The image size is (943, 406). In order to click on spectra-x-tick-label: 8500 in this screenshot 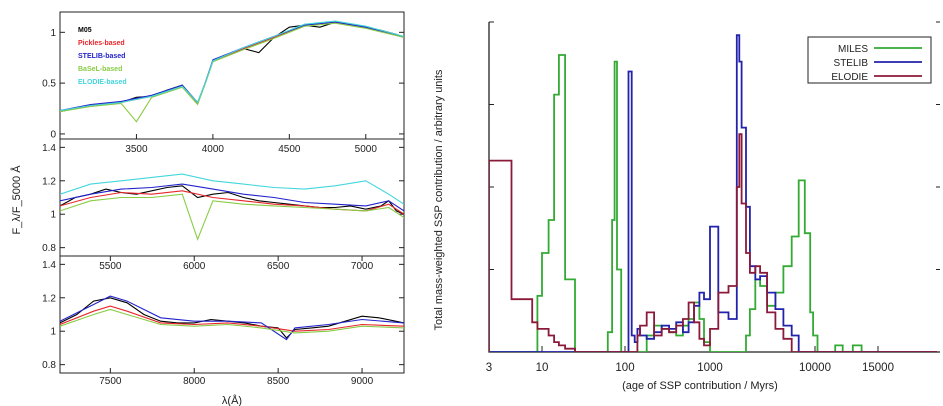, I will do `click(278, 381)`.